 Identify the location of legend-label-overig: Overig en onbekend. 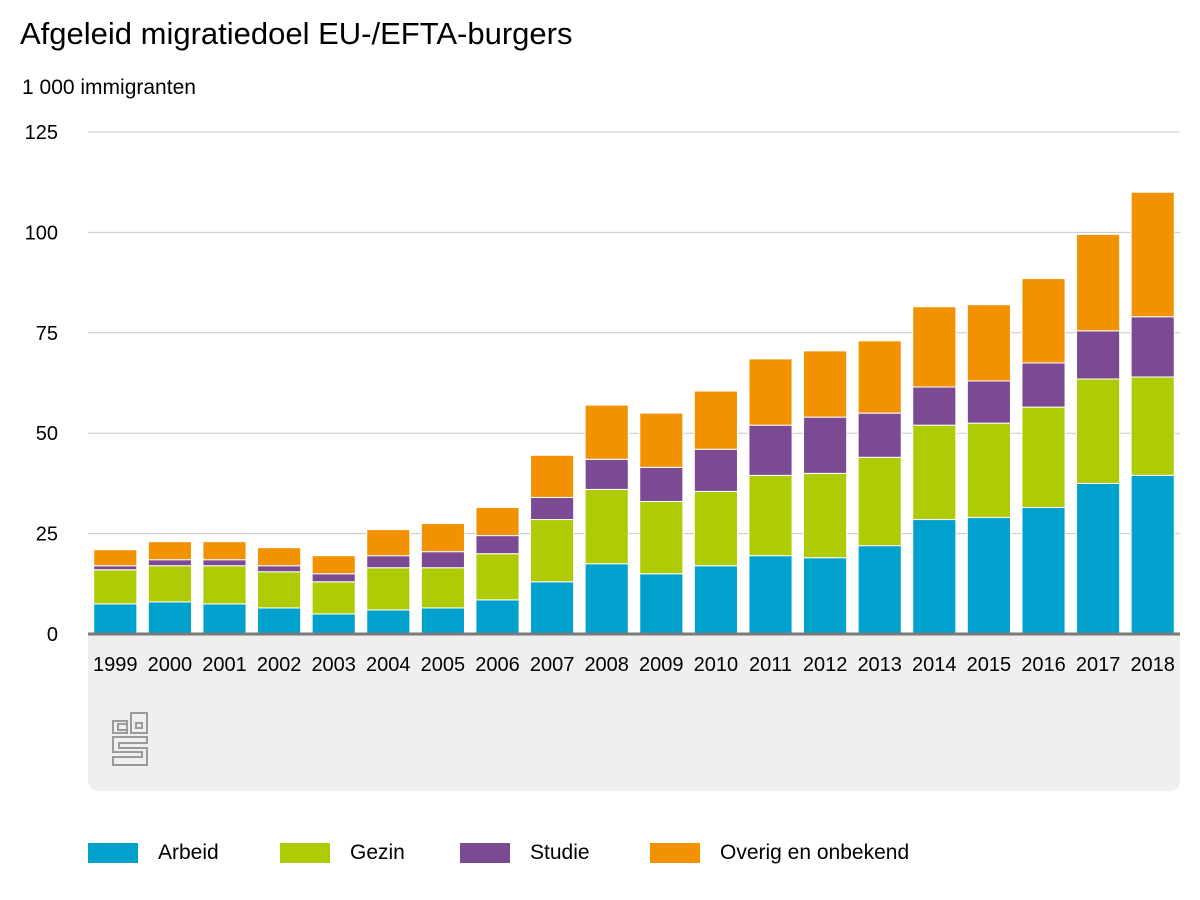
(815, 852).